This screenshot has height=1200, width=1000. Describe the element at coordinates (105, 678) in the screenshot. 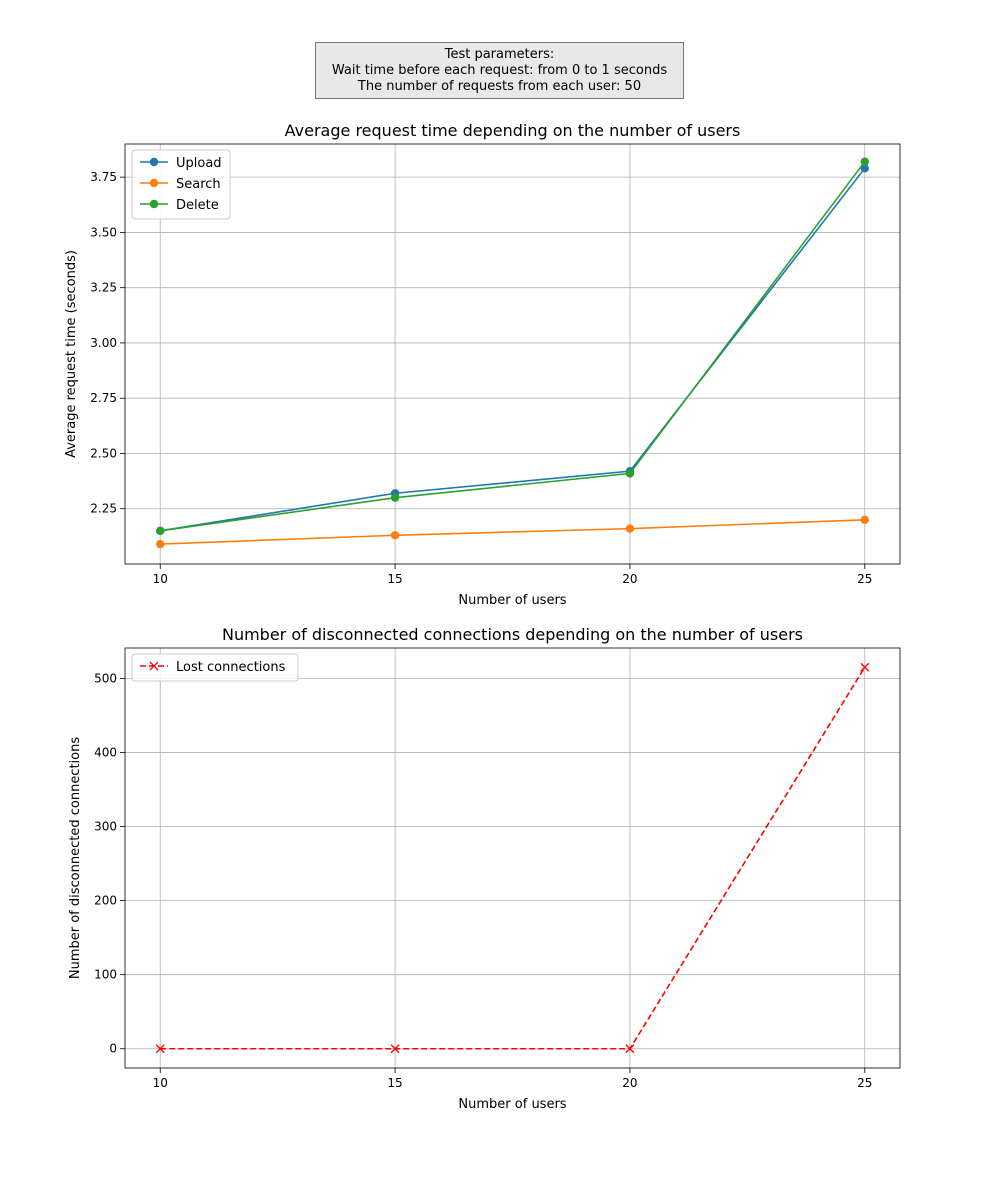

I see `chart2-y-tick-label: 500` at that location.